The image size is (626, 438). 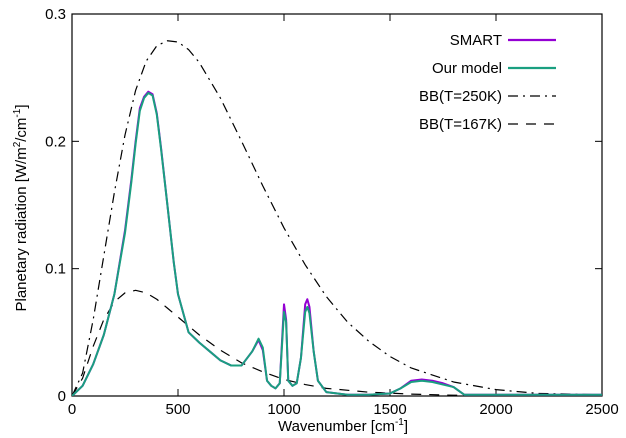 I want to click on legend-label: BB(T=250K), so click(x=460, y=96).